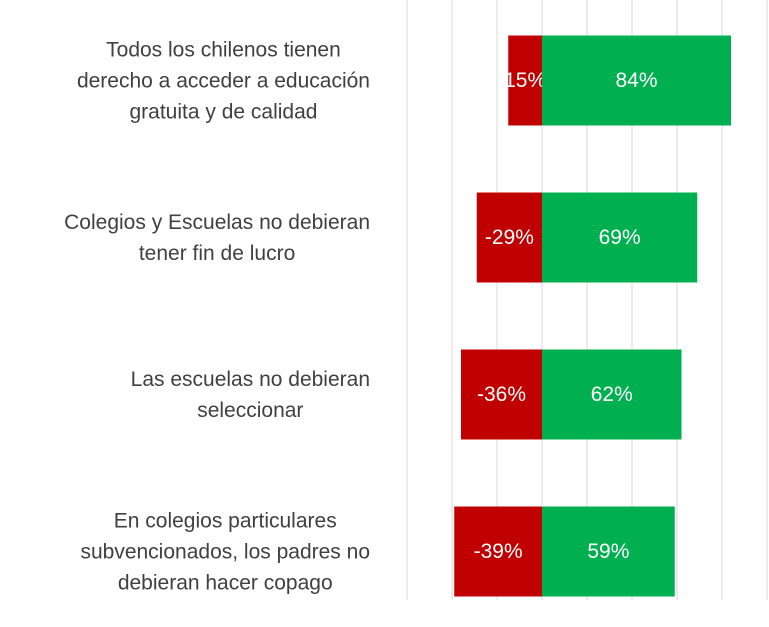 The image size is (769, 627). What do you see at coordinates (250, 394) in the screenshot?
I see `category-label: Las escuelas no debieran seleccionar` at bounding box center [250, 394].